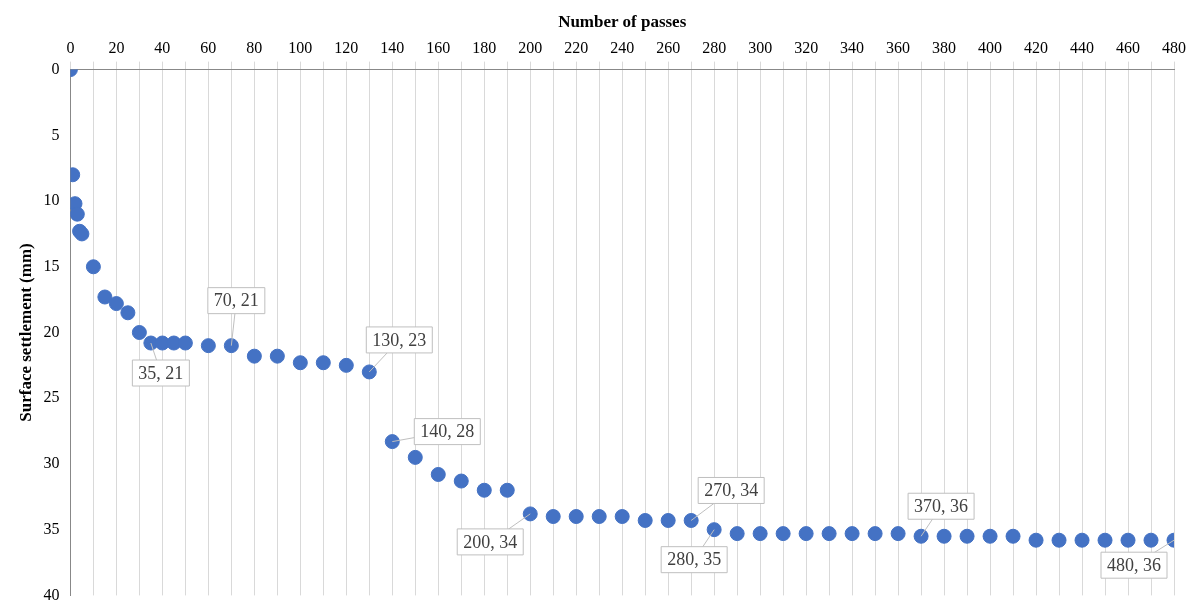  I want to click on x-tick-label: 280, so click(714, 48).